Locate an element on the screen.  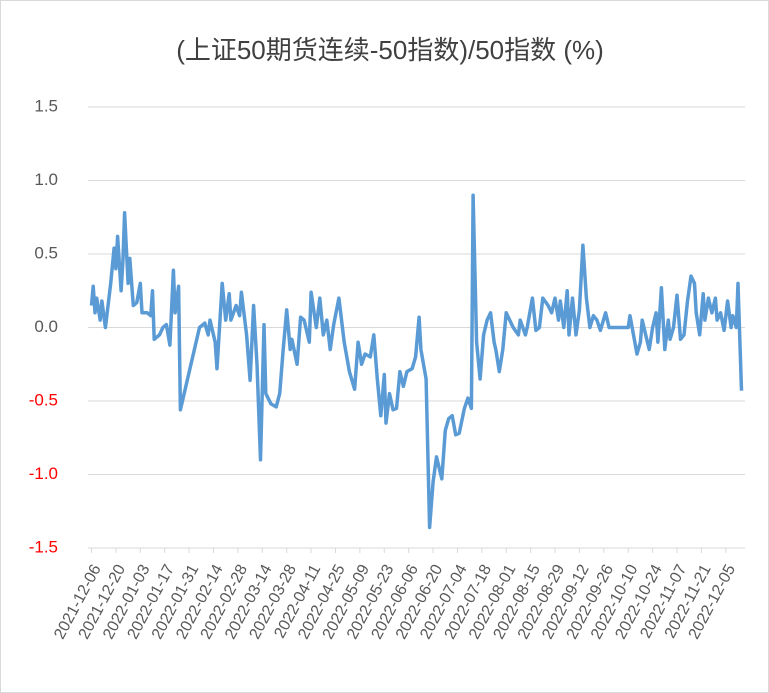
y-tick-label: -1.5 is located at coordinates (43, 546).